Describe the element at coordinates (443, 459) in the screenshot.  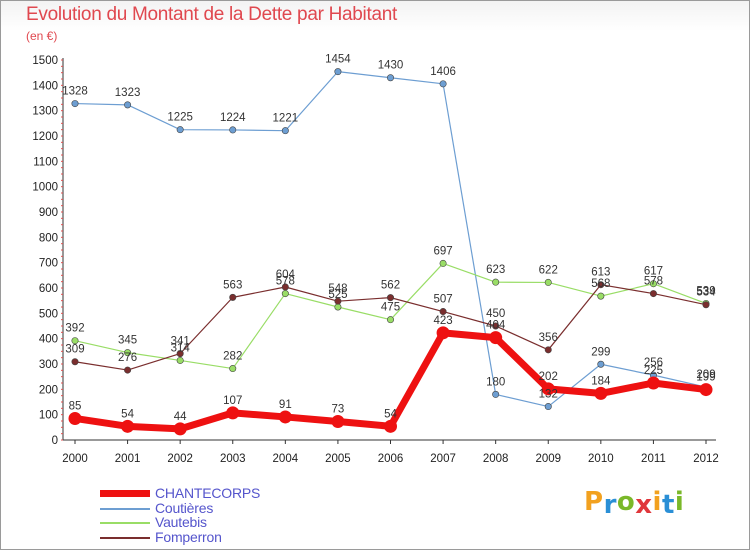
I see `x-tick-label: 2007` at that location.